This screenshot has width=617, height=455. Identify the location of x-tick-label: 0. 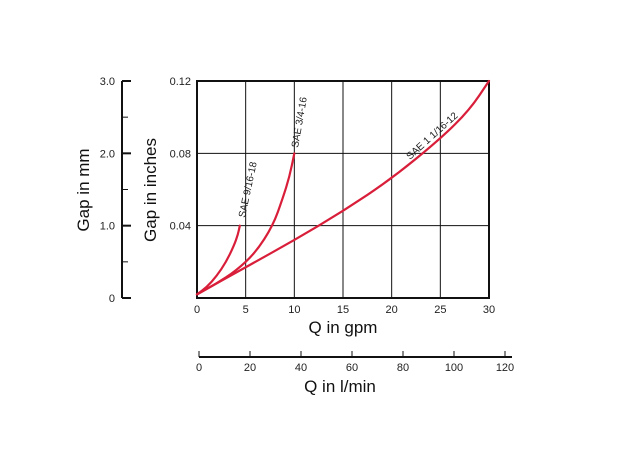
(197, 310).